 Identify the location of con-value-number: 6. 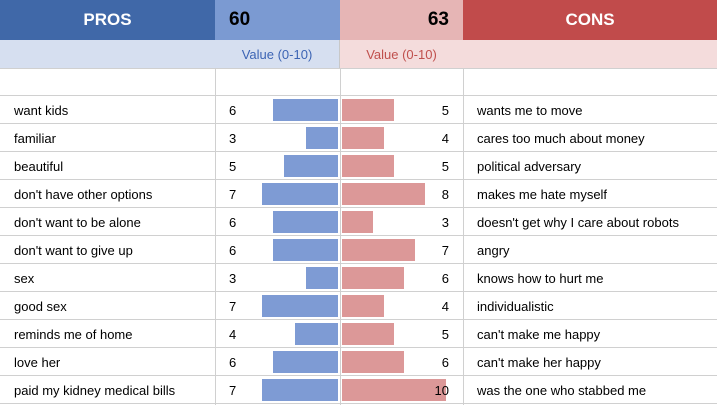
(445, 278).